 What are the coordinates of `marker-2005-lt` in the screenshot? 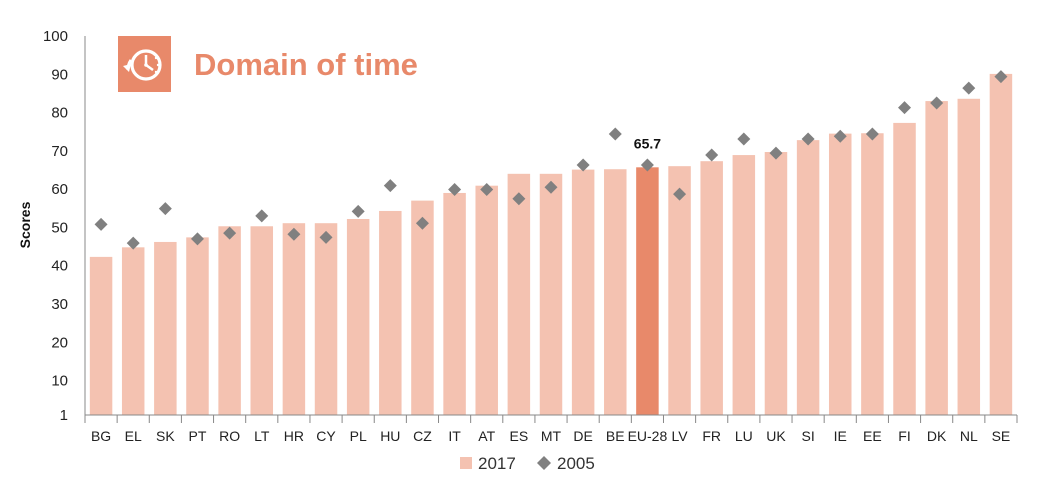 It's located at (262, 216).